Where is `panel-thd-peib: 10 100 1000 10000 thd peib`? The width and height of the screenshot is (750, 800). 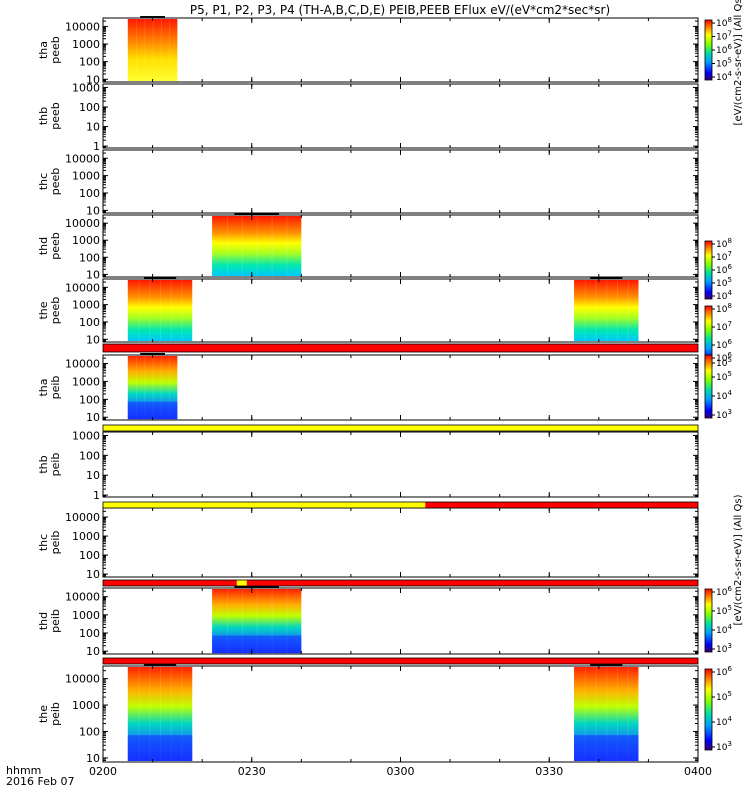 panel-thd-peib: 10 100 1000 10000 thd peib is located at coordinates (368, 622).